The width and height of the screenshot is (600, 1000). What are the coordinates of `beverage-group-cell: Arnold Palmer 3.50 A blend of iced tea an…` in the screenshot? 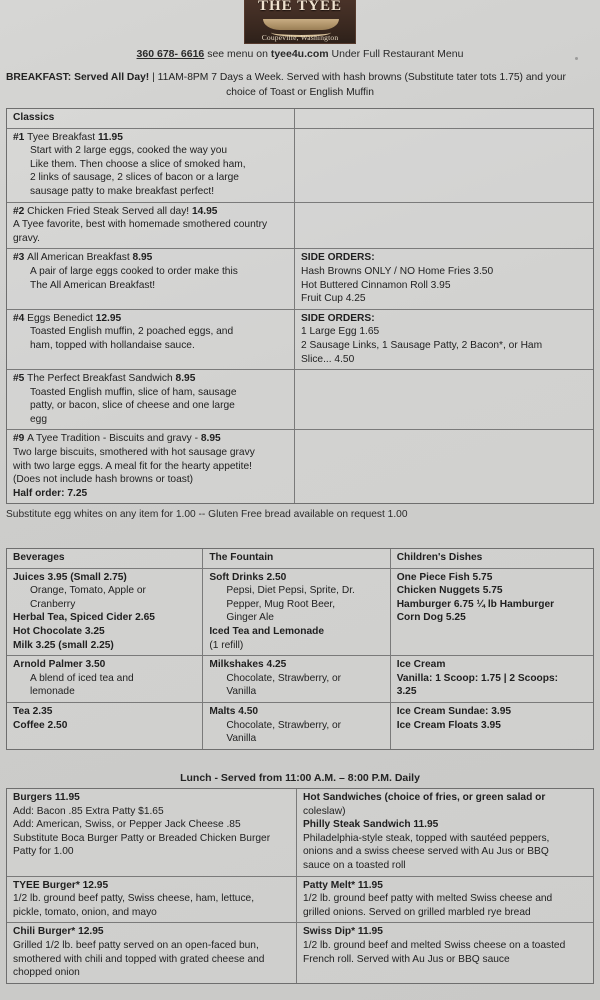 It's located at (105, 679).